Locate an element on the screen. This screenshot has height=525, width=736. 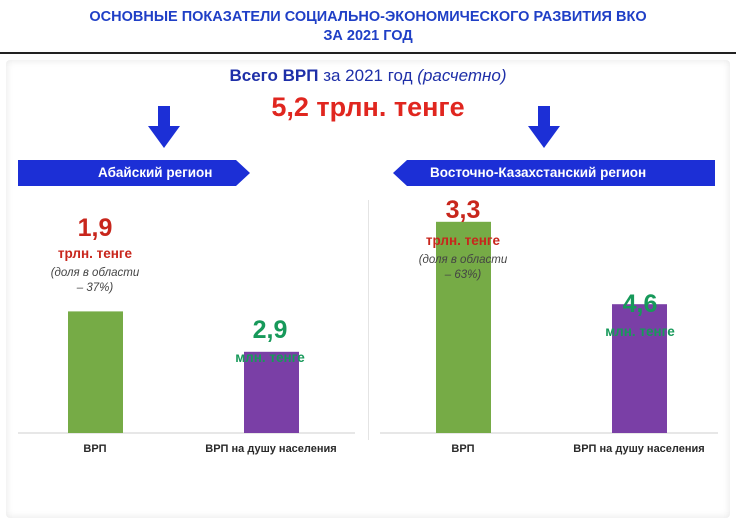
abai-per-capita-tick-label: ВРП на душу населения is located at coordinates (270, 449).